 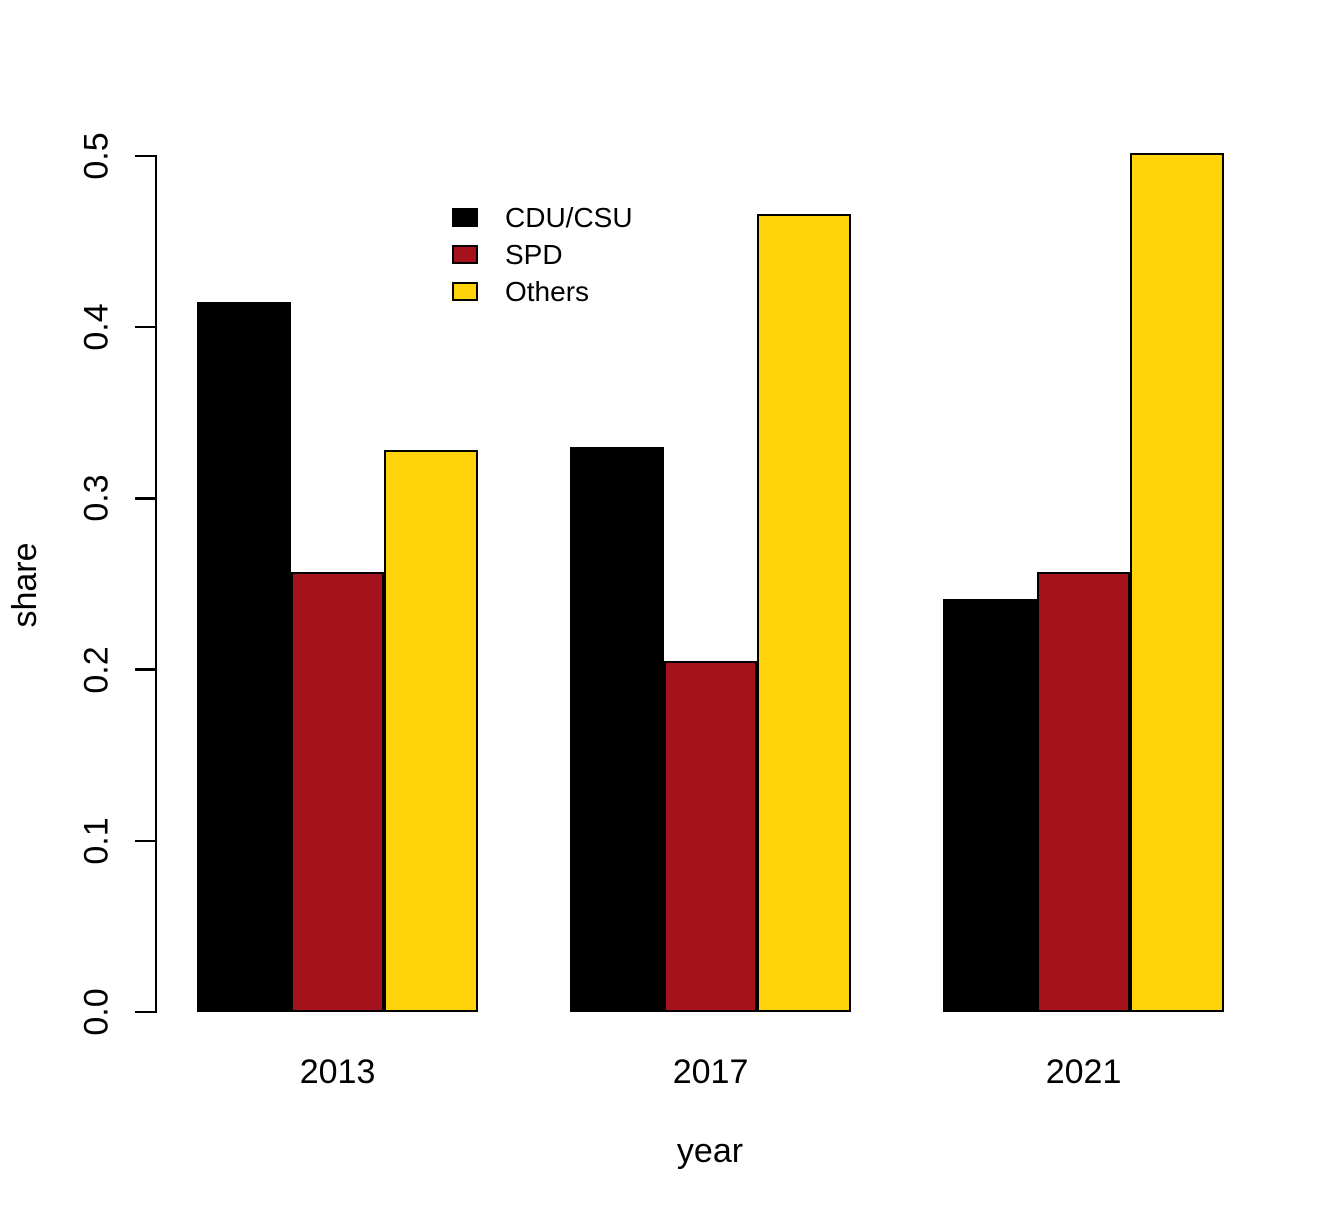 I want to click on legend-label: Others, so click(x=547, y=291).